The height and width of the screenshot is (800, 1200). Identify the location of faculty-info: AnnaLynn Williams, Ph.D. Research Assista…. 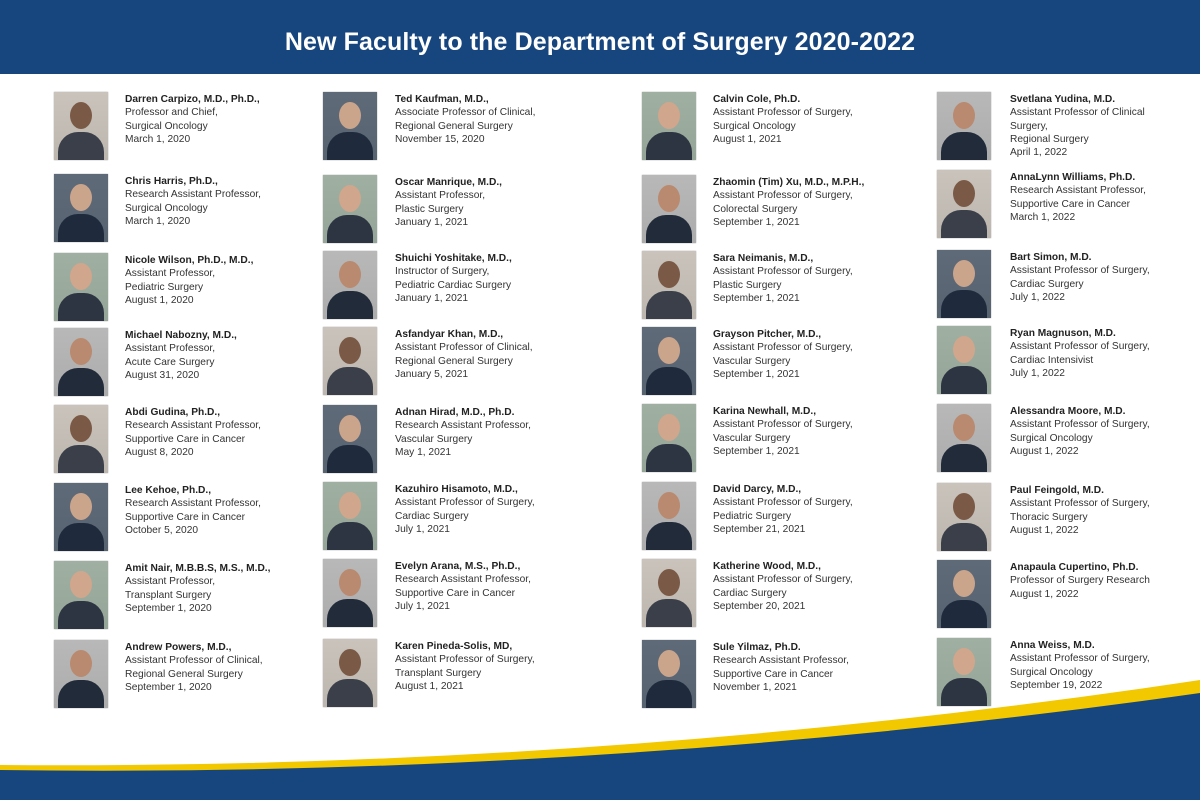
(1078, 197).